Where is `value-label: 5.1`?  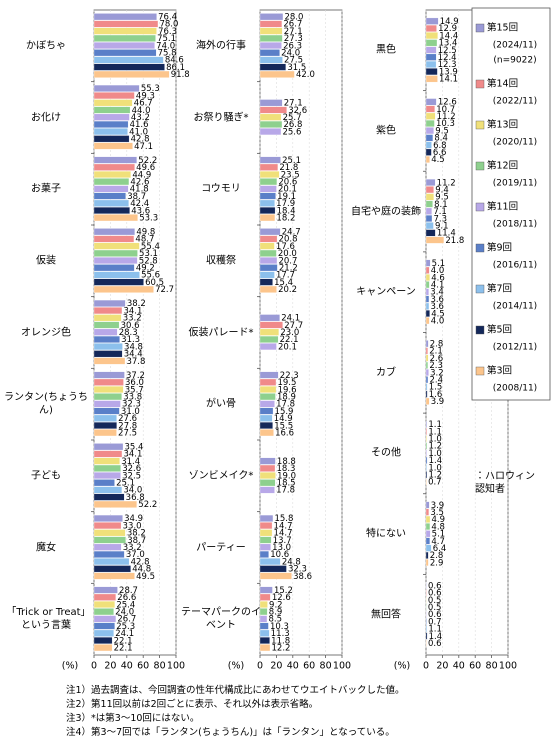
value-label: 5.1 is located at coordinates (439, 264).